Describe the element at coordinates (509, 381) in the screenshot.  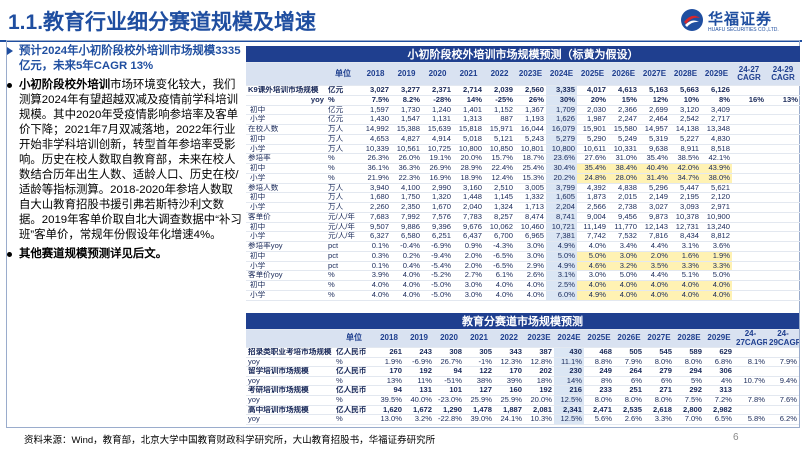
I see `cell: 39%` at that location.